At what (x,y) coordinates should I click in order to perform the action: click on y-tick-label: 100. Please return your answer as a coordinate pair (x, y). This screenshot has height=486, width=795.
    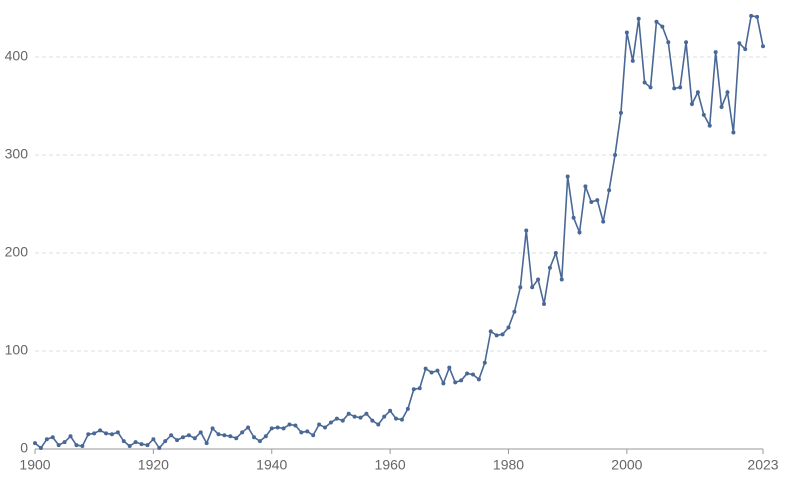
    Looking at the image, I should click on (17, 350).